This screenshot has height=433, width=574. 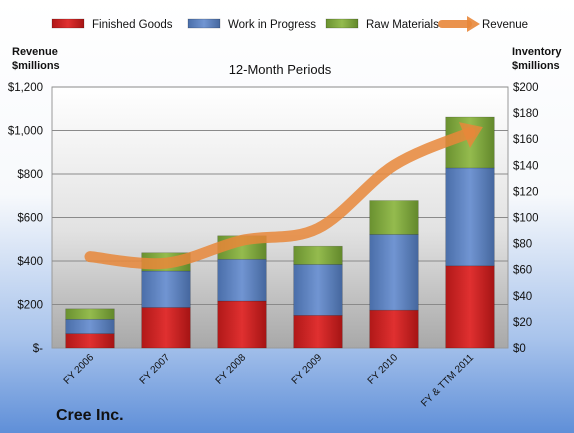 I want to click on legend-label: Work in Progress, so click(x=272, y=25).